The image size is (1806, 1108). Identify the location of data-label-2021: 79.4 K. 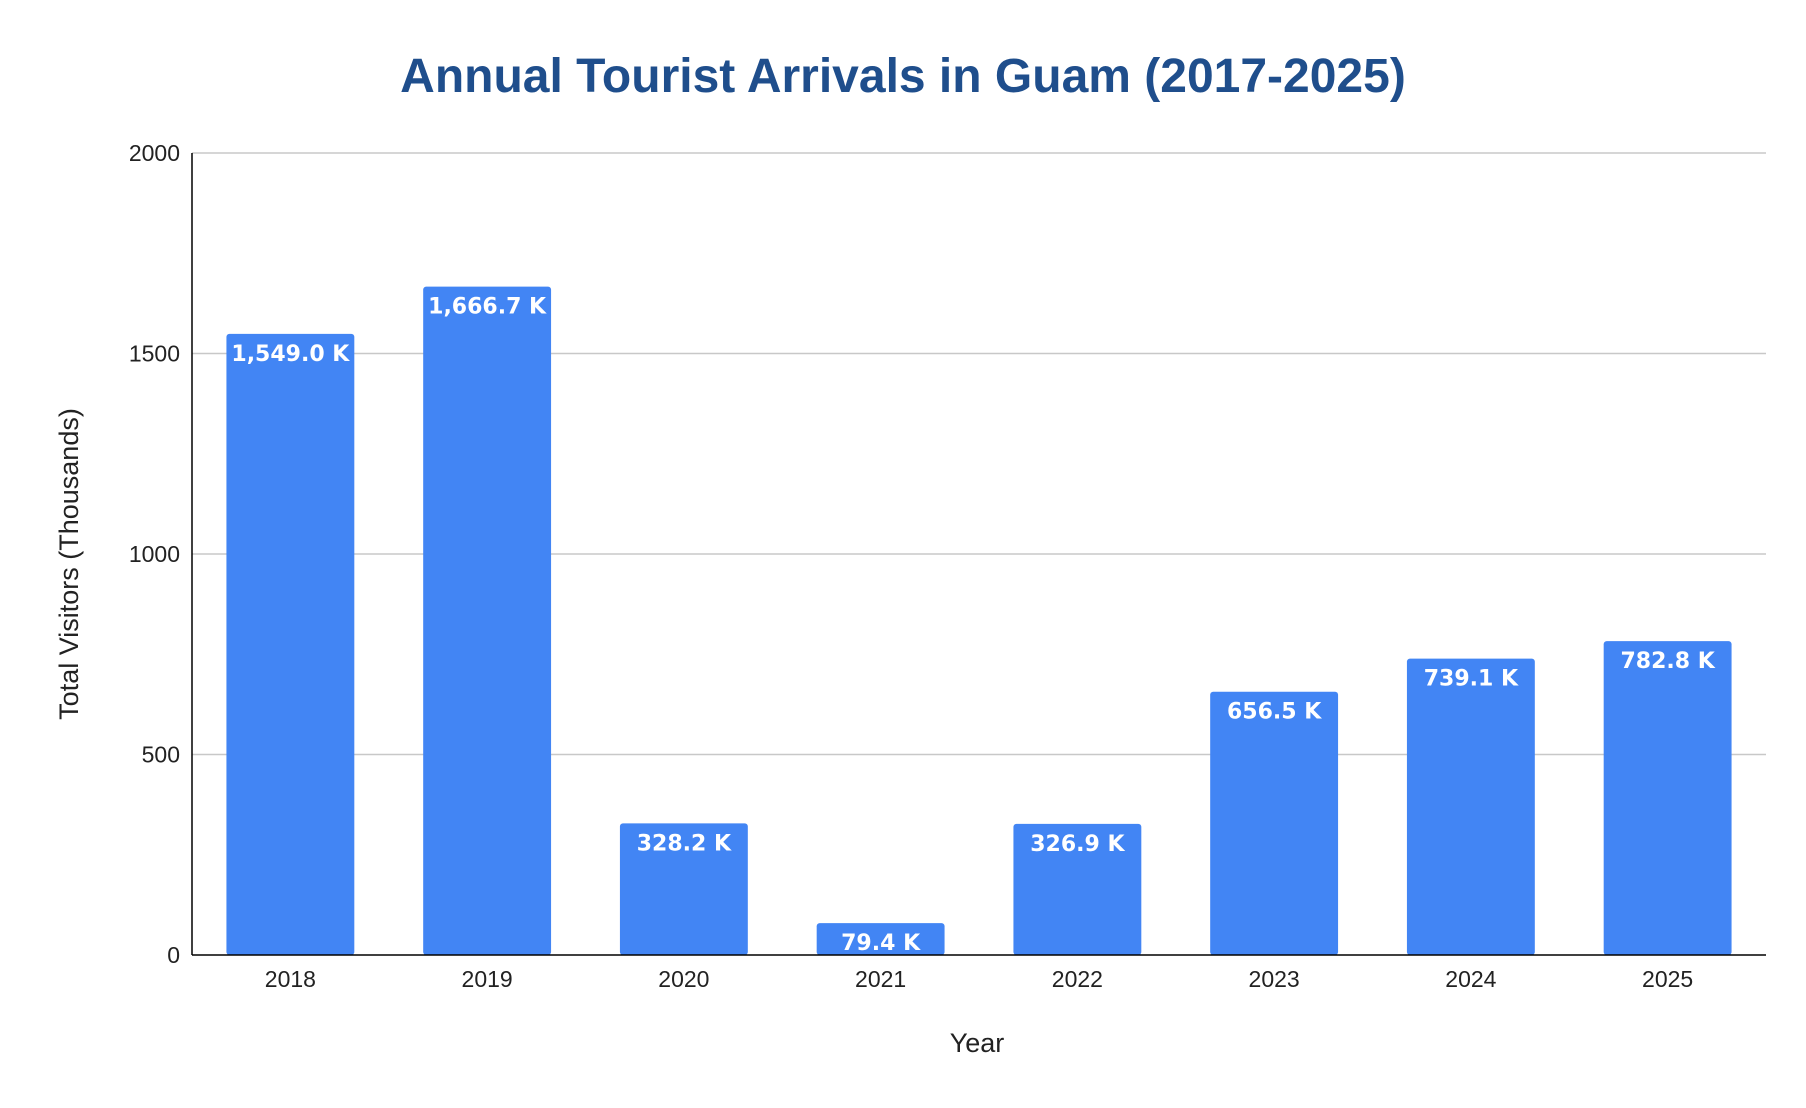
(881, 943).